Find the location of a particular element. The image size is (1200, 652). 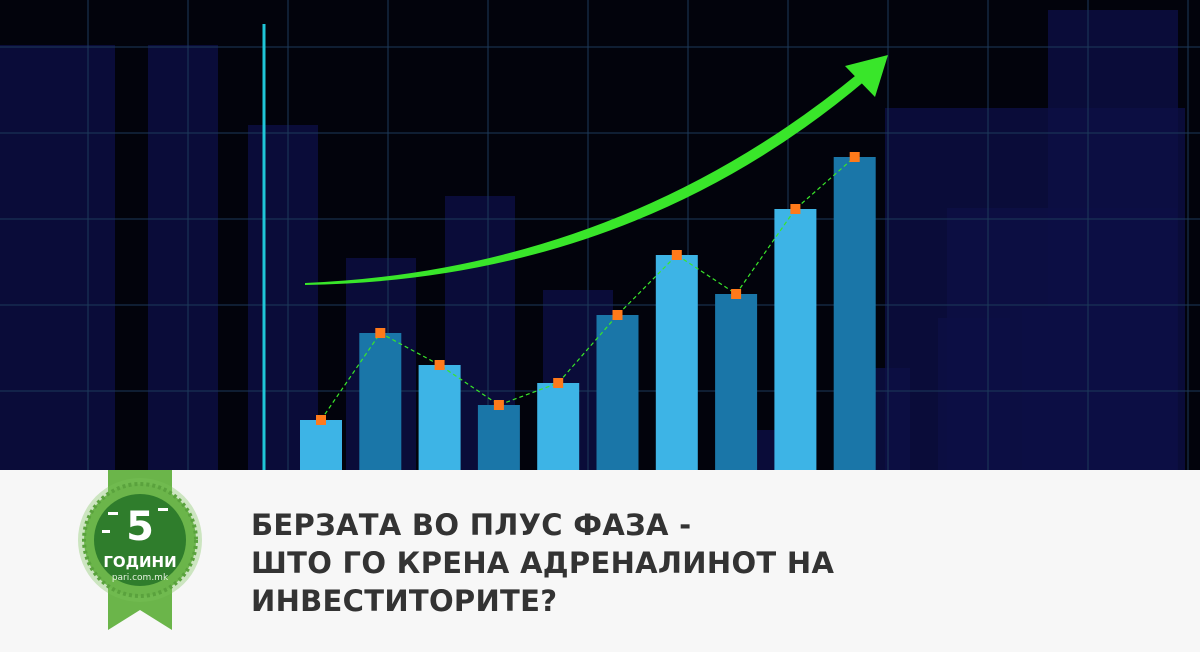

arrow-head-icon is located at coordinates (866, 76).